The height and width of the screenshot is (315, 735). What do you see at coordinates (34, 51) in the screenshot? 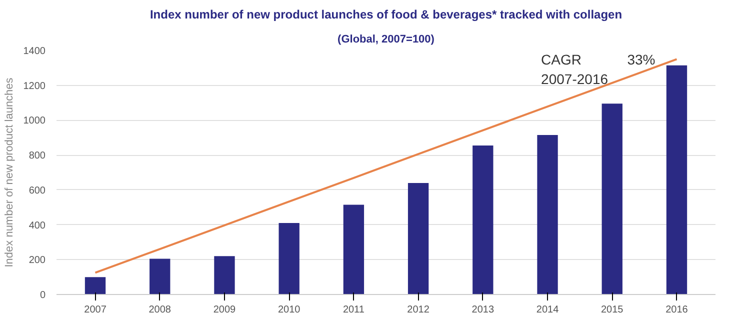
I see `y-tick-label: 1400` at bounding box center [34, 51].